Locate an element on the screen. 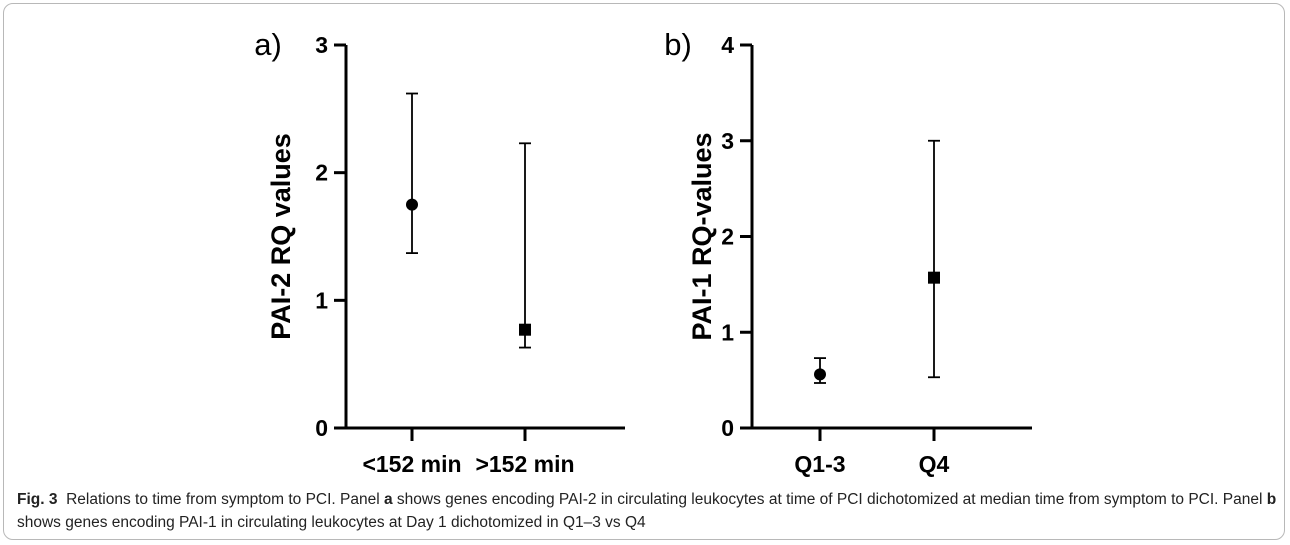 The image size is (1290, 545). y-axis-title: PAI-1 RQ-values is located at coordinates (702, 236).